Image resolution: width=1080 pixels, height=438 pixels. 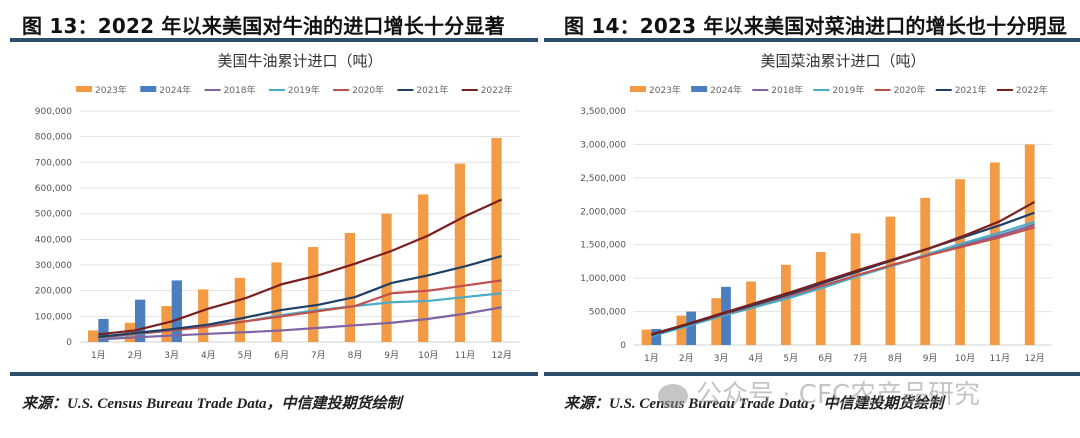 What do you see at coordinates (603, 279) in the screenshot?
I see `y-tick-label: 1,000,000` at bounding box center [603, 279].